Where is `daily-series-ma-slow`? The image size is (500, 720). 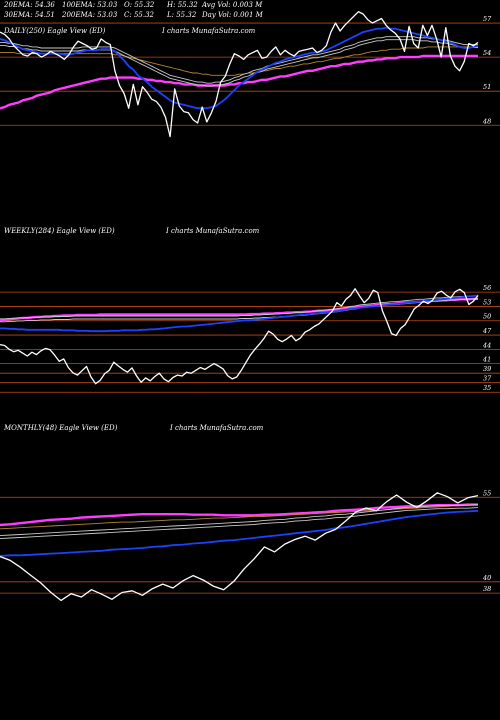
daily-series-ma-slow is located at coordinates (239, 82).